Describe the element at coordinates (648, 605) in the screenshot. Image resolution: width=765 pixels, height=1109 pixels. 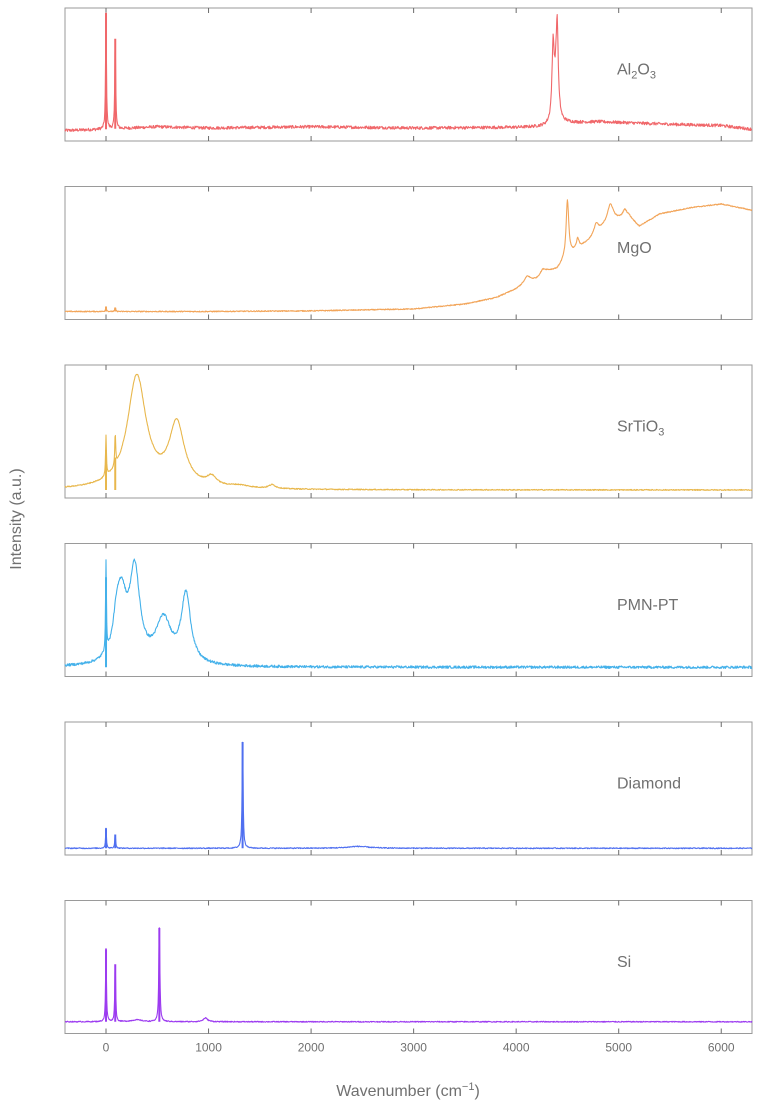
I see `sample-label: PMN-PT` at that location.